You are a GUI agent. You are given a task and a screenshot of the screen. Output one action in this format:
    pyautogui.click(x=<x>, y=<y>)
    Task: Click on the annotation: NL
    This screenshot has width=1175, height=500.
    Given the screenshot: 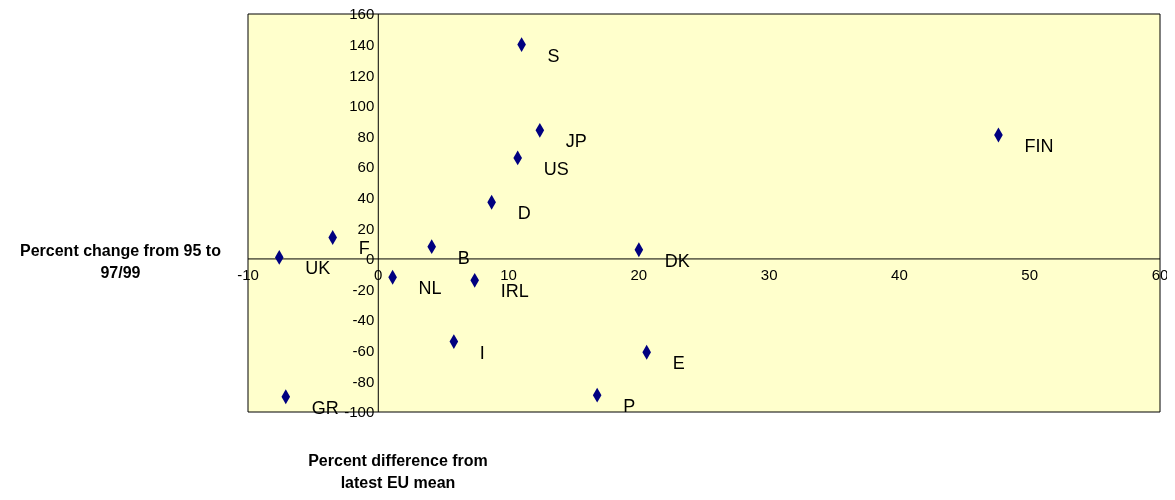 What is the action you would take?
    pyautogui.click(x=430, y=288)
    